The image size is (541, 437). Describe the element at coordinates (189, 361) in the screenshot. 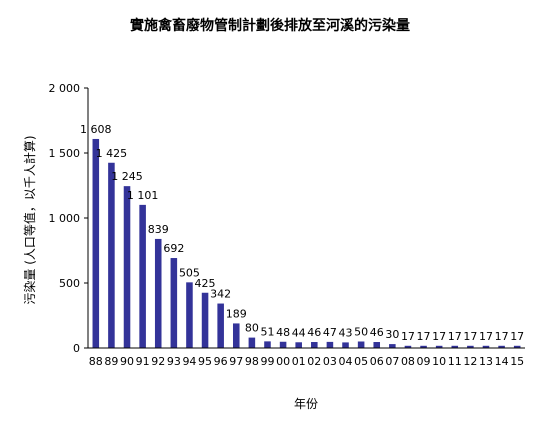

I see `x-tick-label: 94` at that location.